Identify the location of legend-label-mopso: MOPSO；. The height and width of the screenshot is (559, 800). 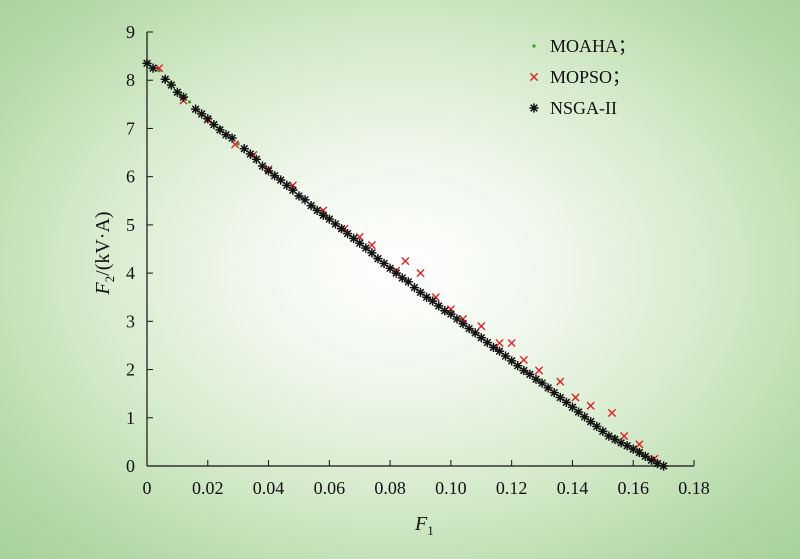
(590, 77).